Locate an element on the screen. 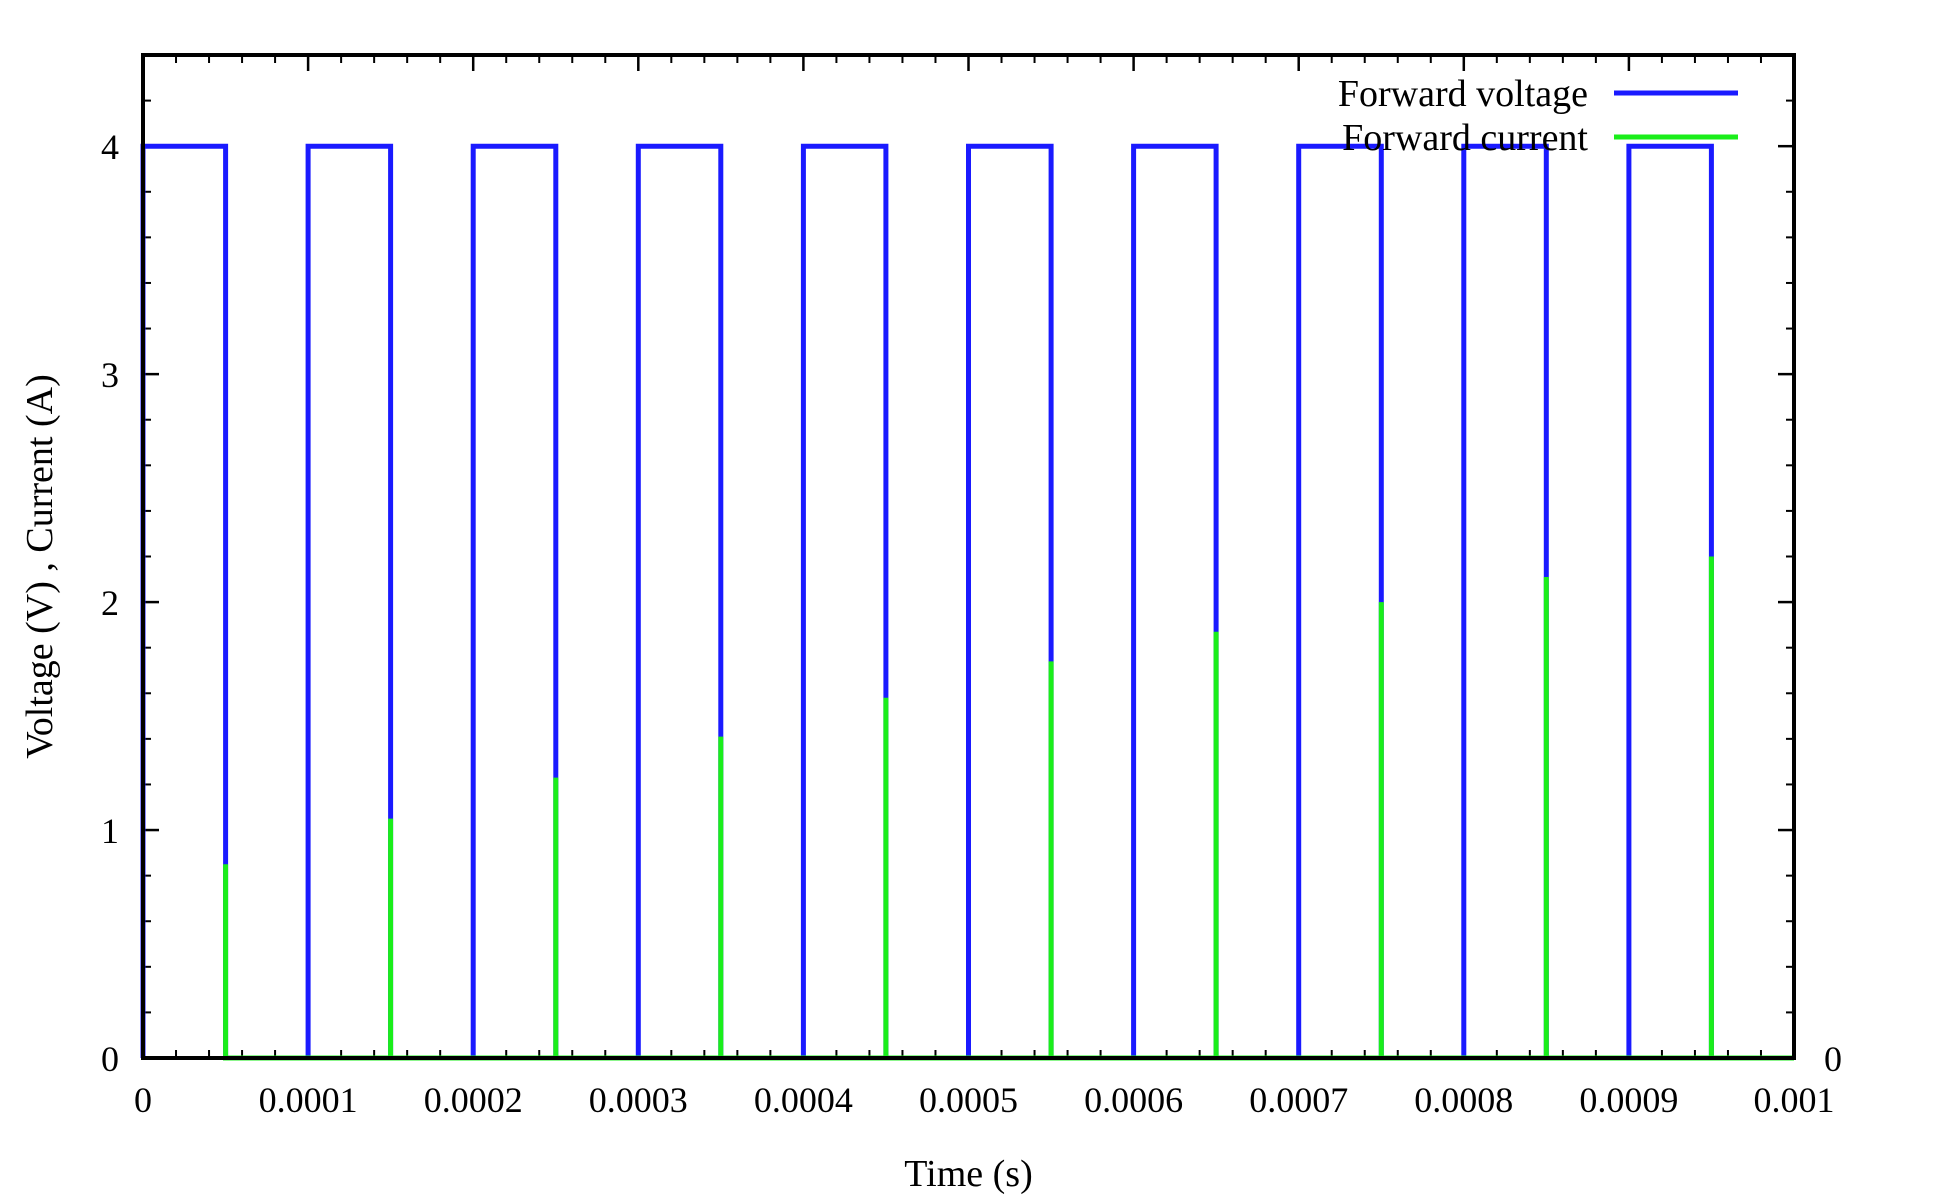 This screenshot has width=1950, height=1200. x-tick-label: 0.0005 is located at coordinates (968, 1100).